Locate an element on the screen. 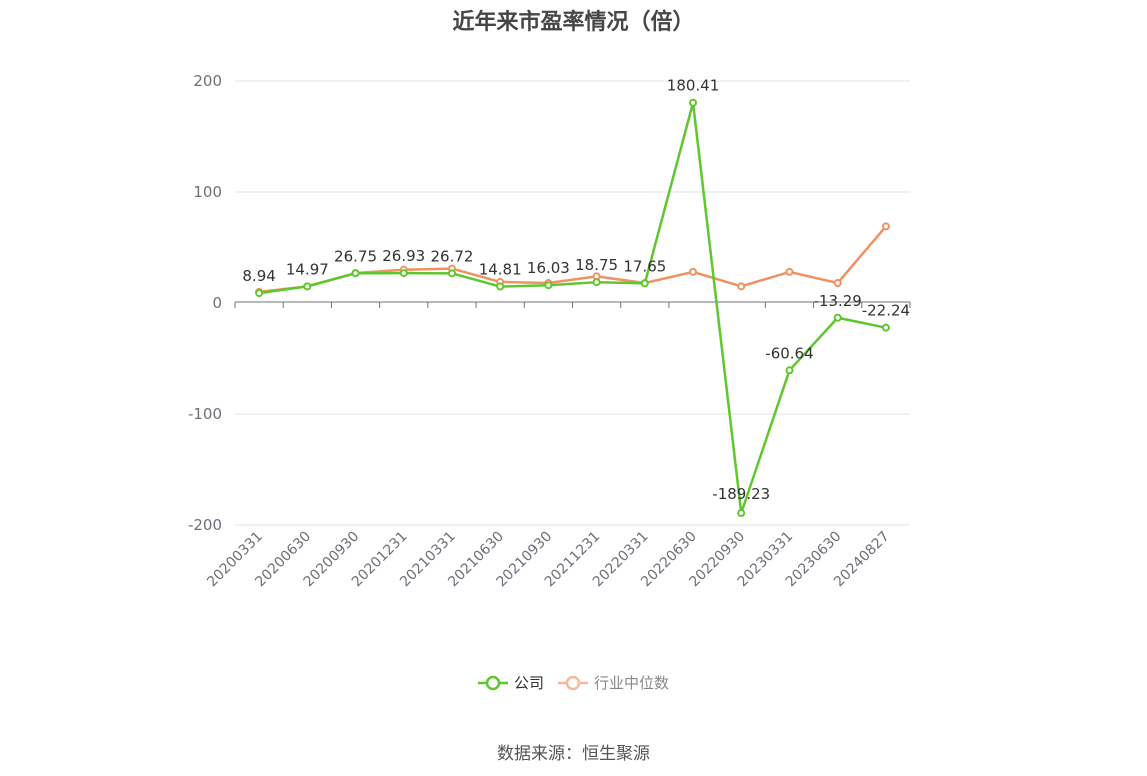 The height and width of the screenshot is (776, 1147). data-label: 26.75 is located at coordinates (355, 256).